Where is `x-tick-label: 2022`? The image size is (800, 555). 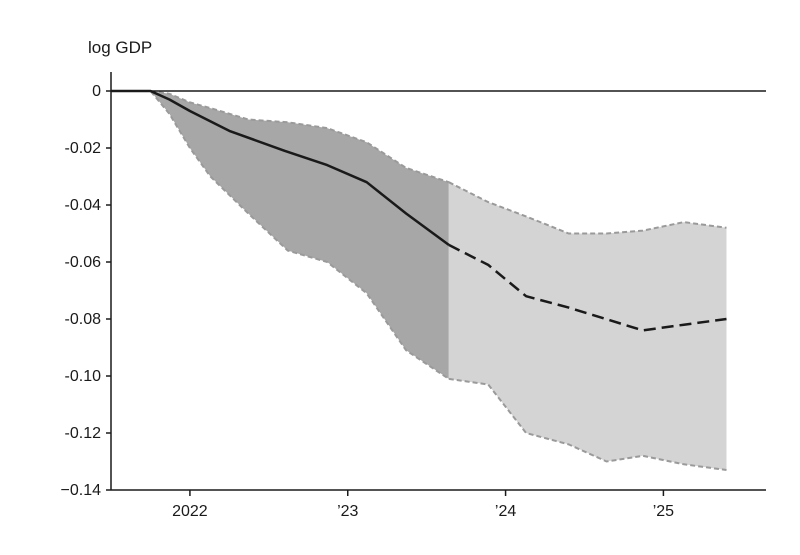 x-tick-label: 2022 is located at coordinates (190, 511).